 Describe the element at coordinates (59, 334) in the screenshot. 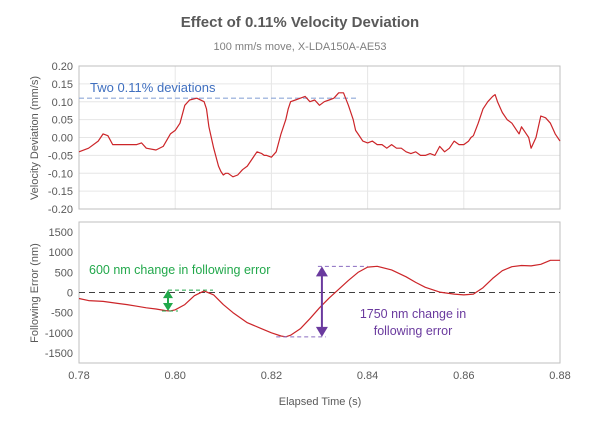

I see `error-y-tick-label: -1000` at that location.